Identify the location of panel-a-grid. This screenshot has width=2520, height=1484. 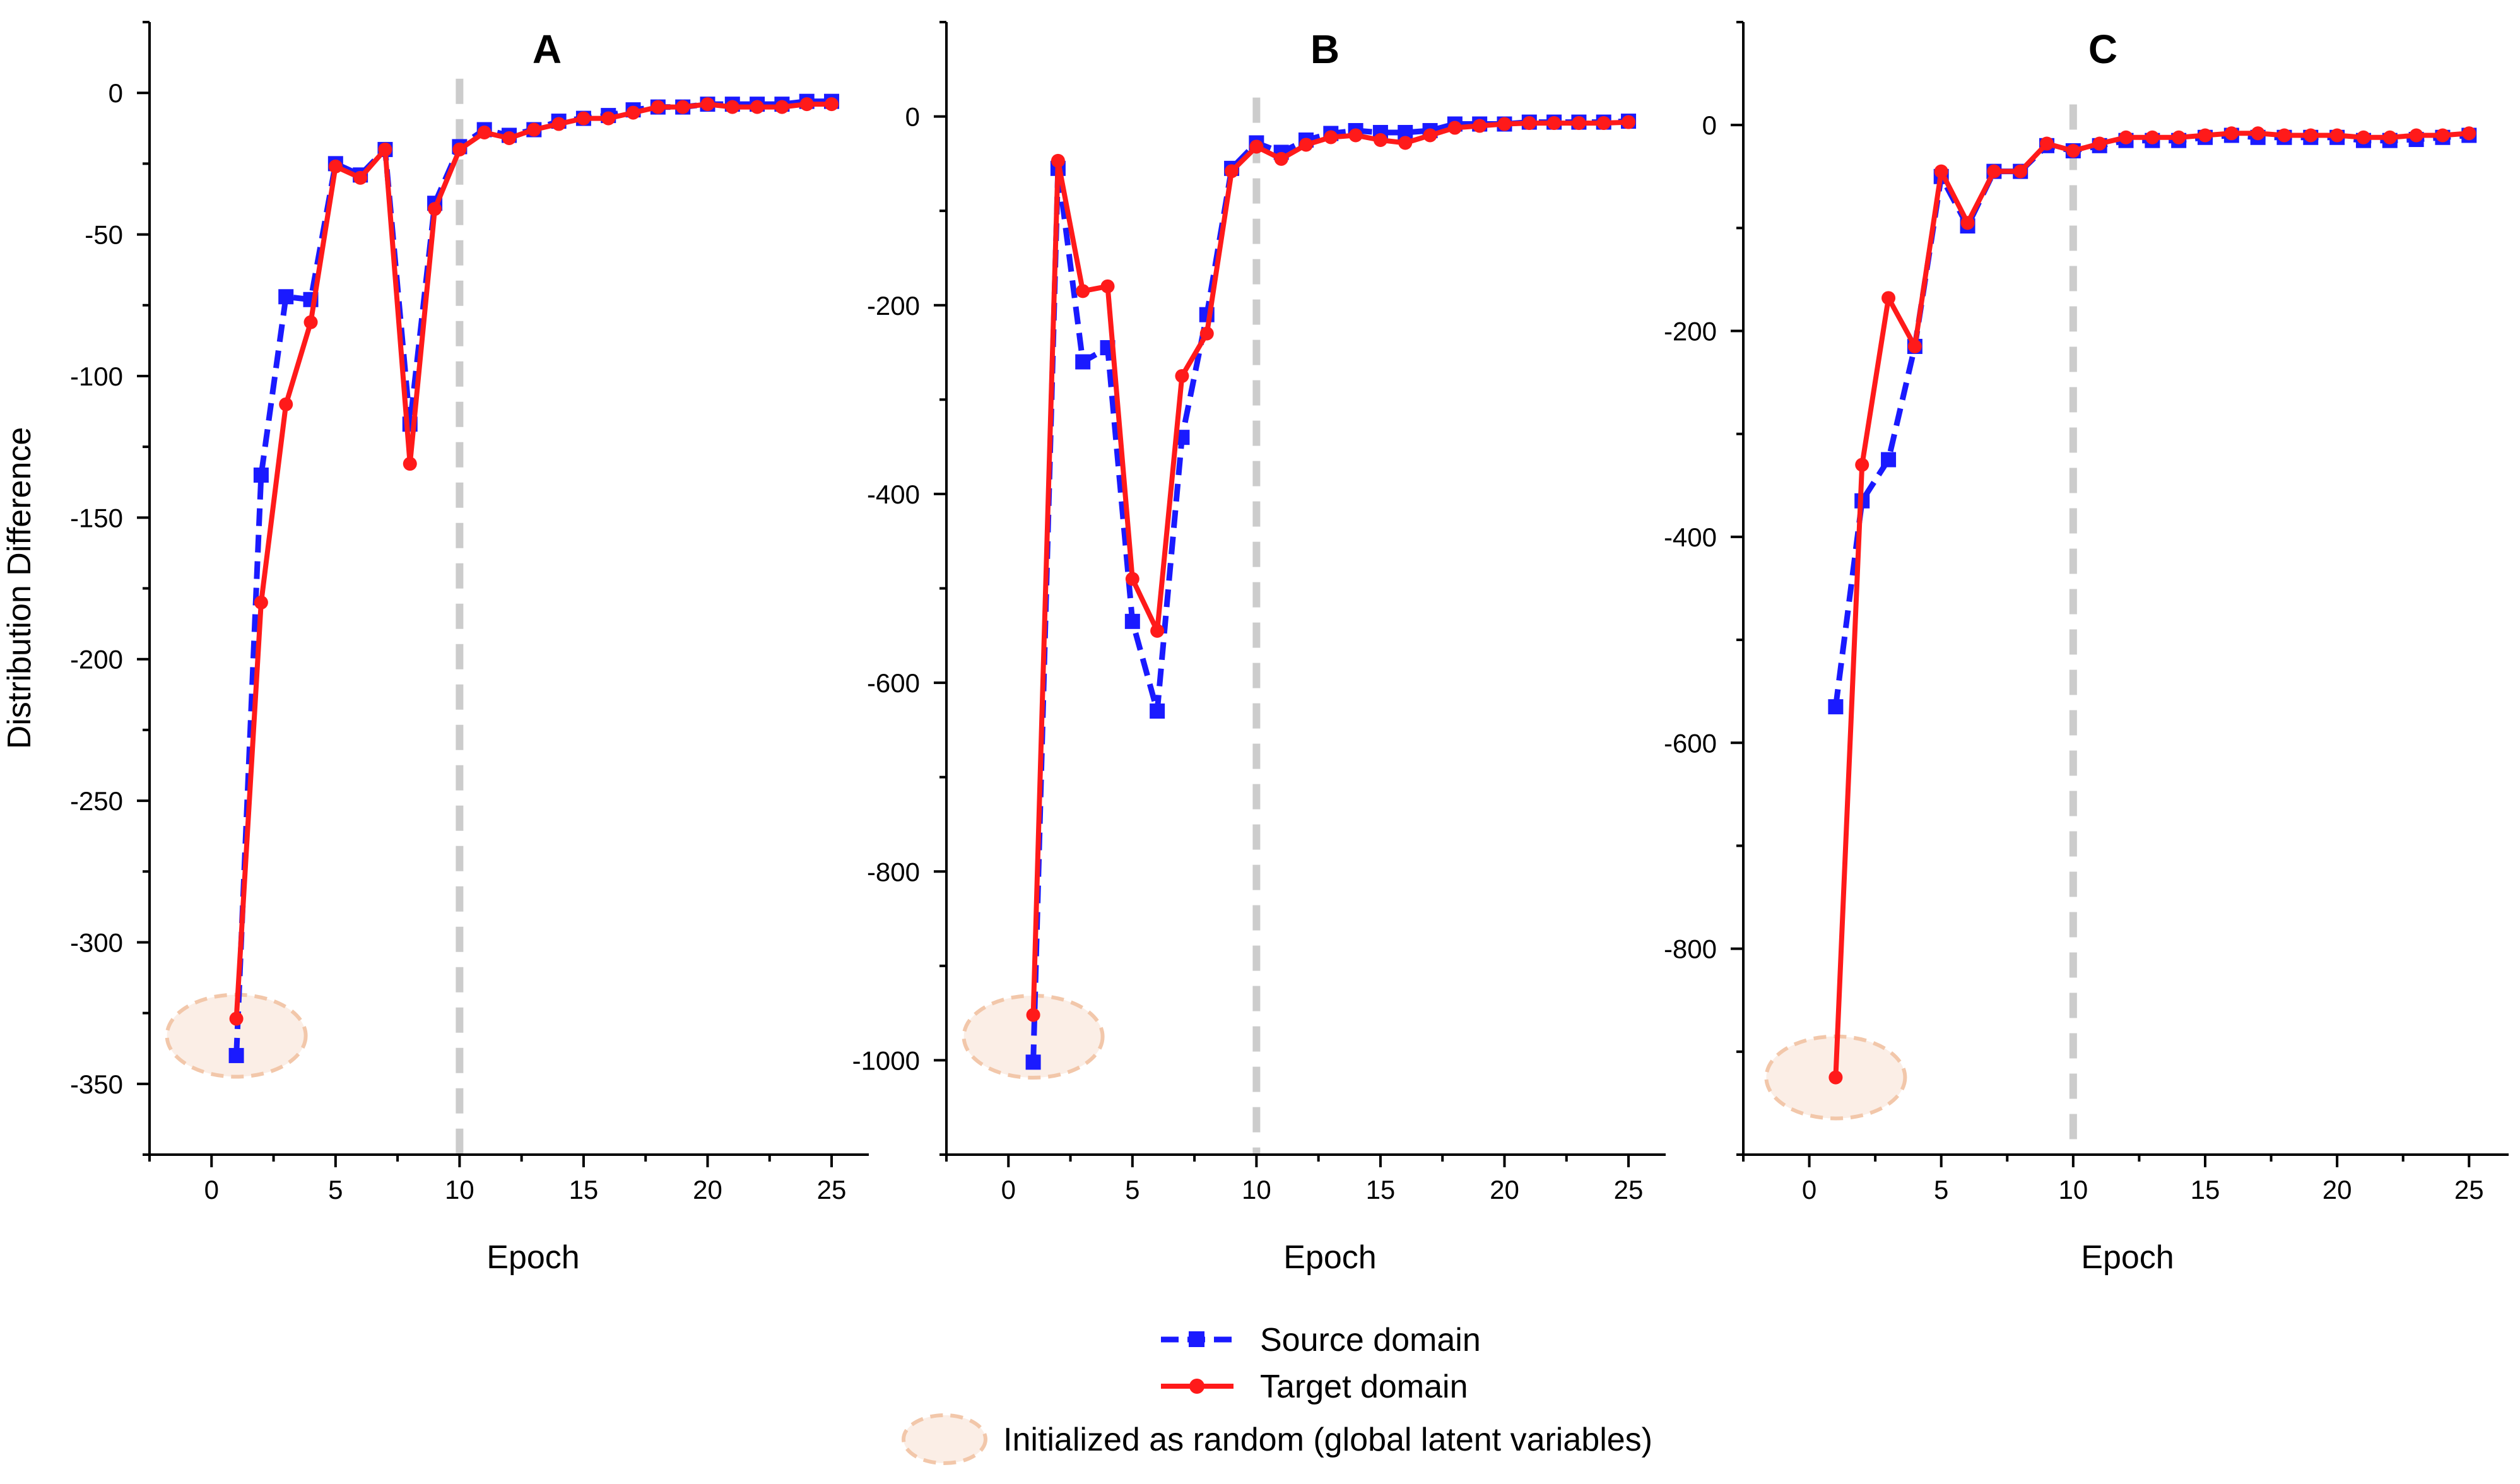
(314, 616).